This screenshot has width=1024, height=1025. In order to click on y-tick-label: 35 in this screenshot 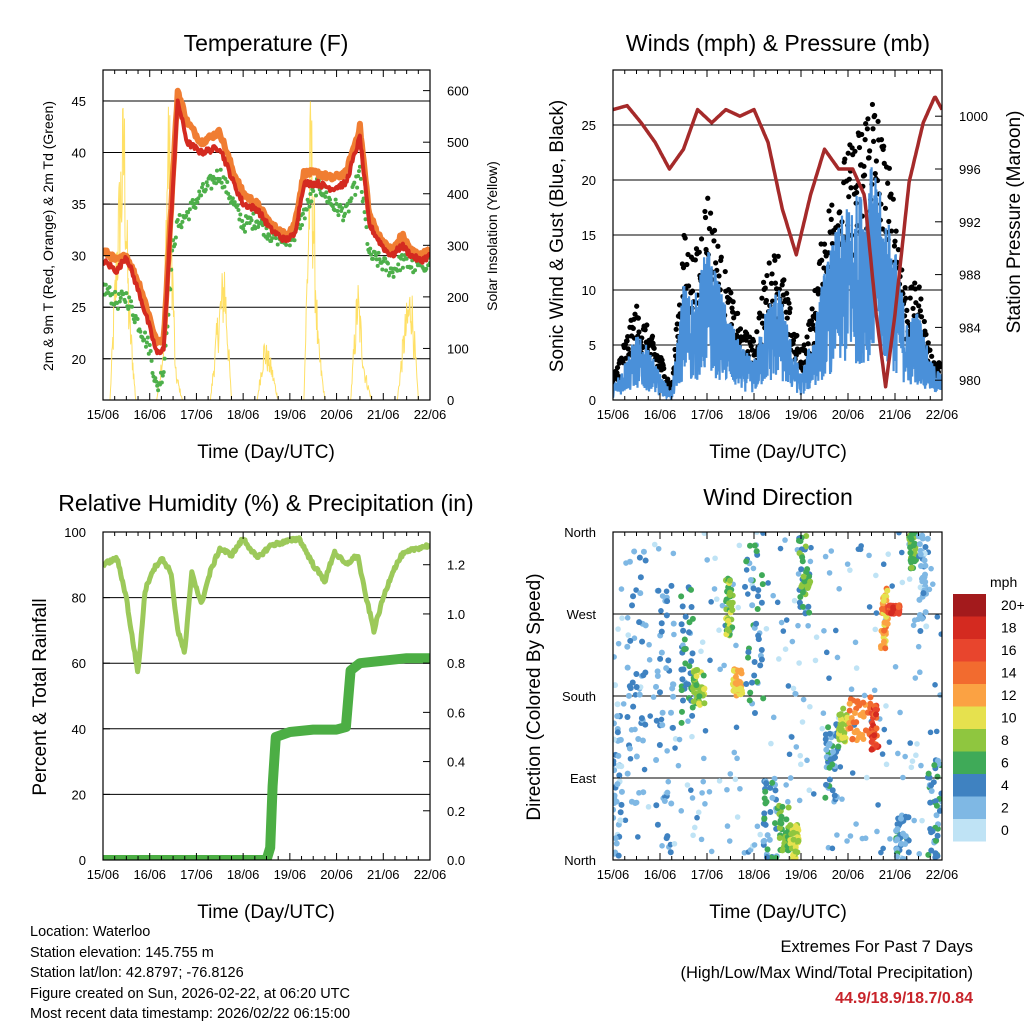, I will do `click(79, 204)`.